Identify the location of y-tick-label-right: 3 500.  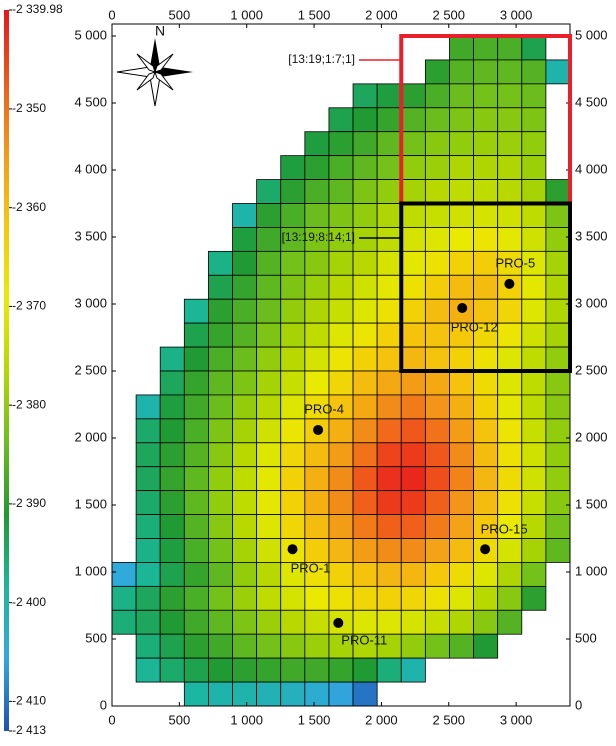
(591, 235).